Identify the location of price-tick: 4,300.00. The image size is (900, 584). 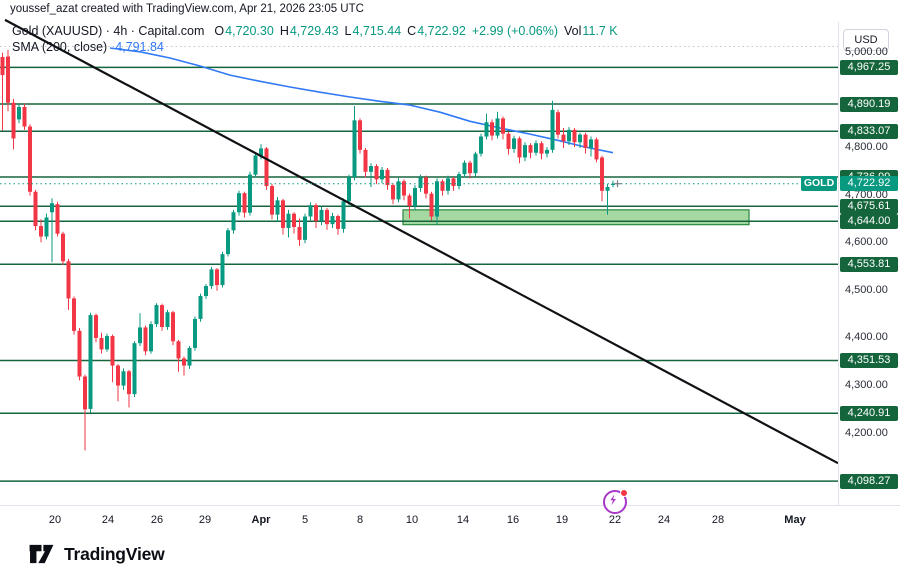
(866, 385).